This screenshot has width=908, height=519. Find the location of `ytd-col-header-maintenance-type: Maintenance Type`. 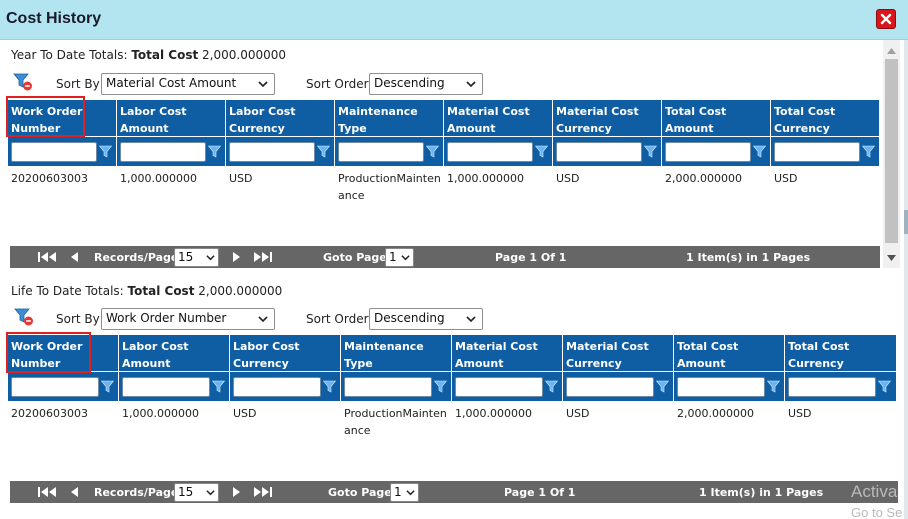

ytd-col-header-maintenance-type: Maintenance Type is located at coordinates (389, 118).